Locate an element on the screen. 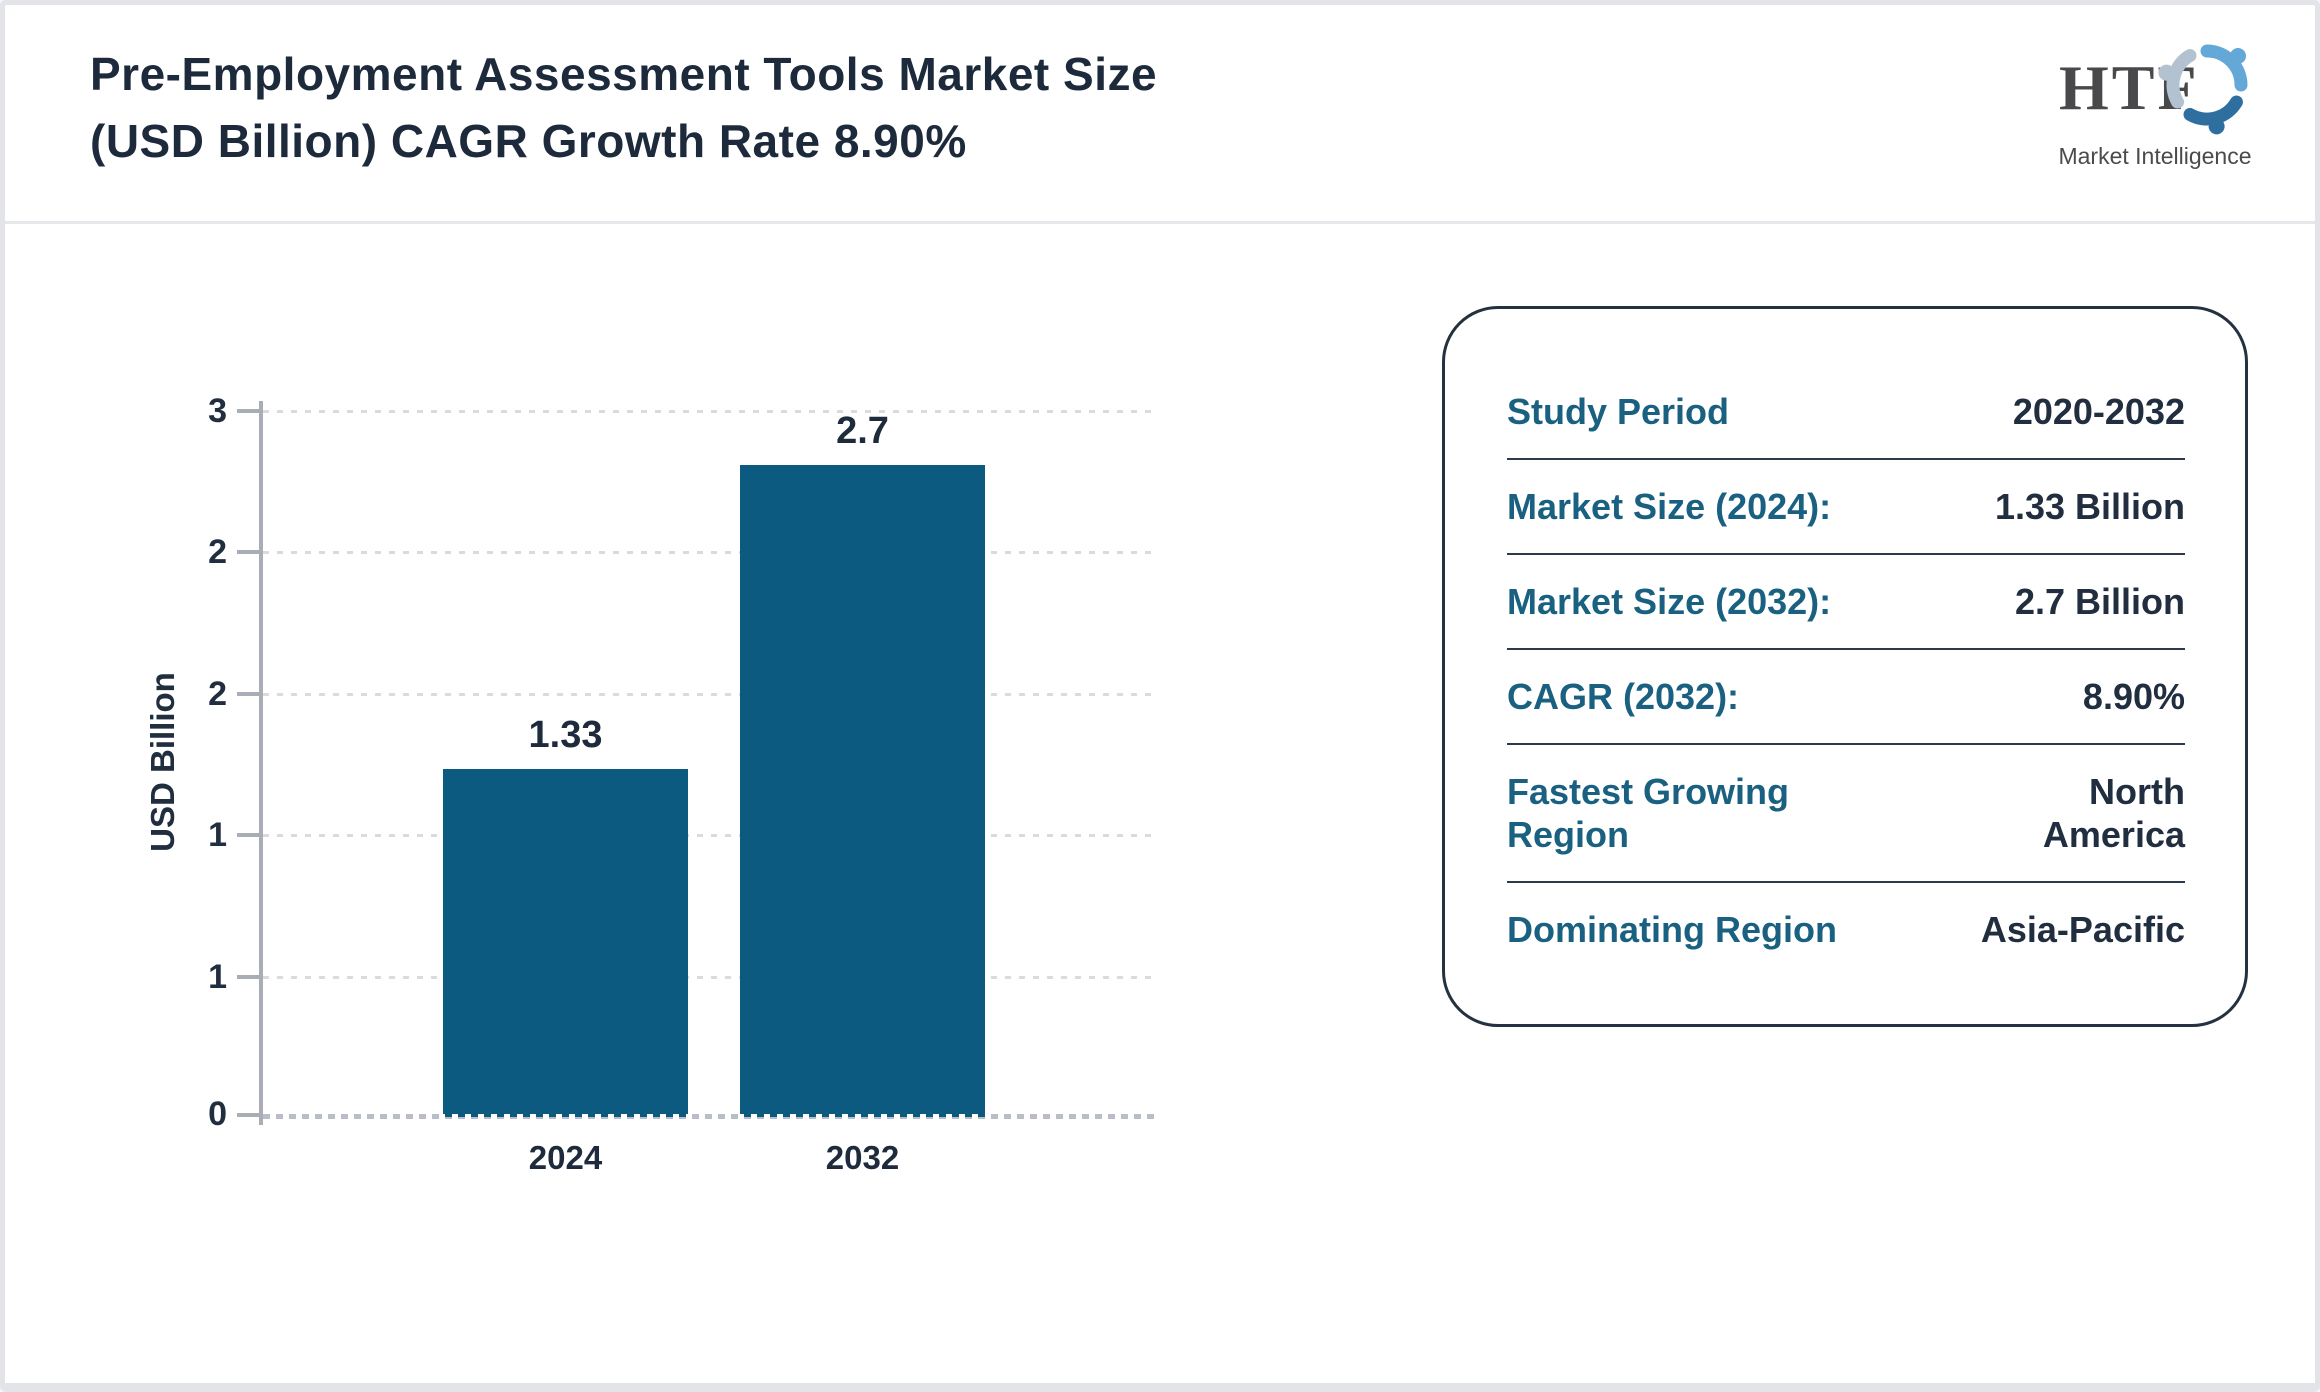 The image size is (2320, 1392). summary-label: Dominating Region is located at coordinates (1672, 929).